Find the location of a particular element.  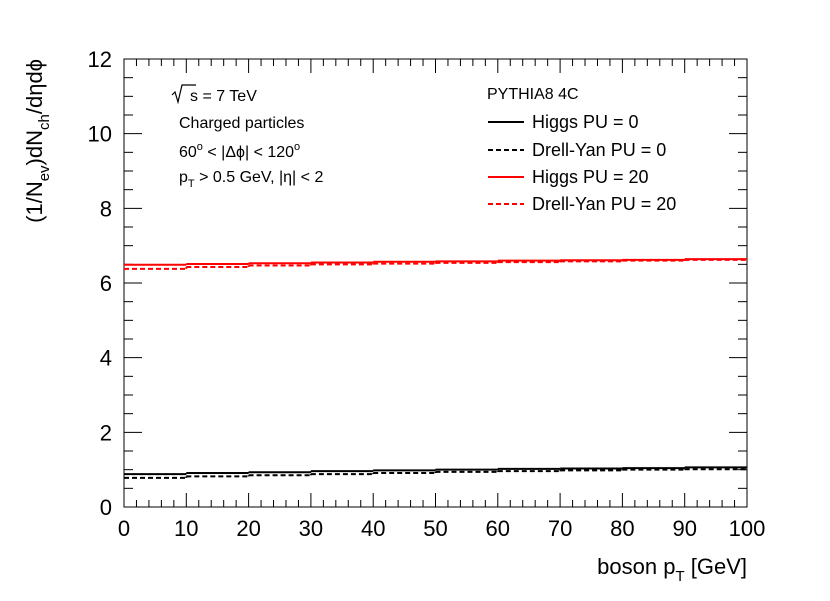

x-tick-label: 40 is located at coordinates (373, 528).